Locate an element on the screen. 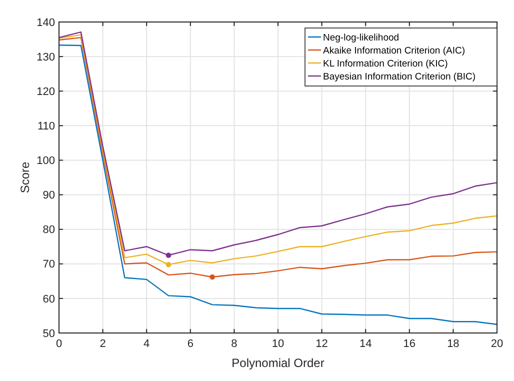 This screenshot has width=514, height=381. y-tick-label: 70 is located at coordinates (48, 264).